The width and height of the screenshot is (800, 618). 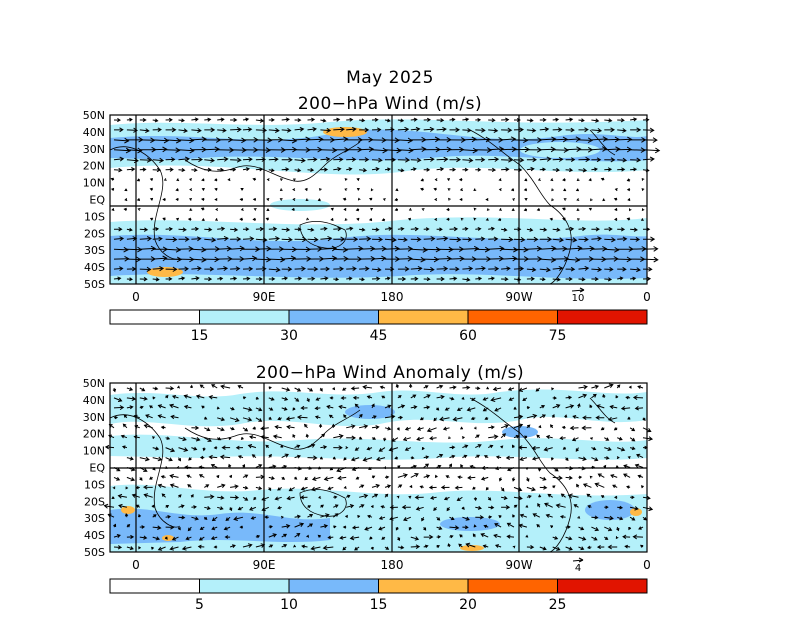 I want to click on latitude-label: 30N, so click(x=94, y=149).